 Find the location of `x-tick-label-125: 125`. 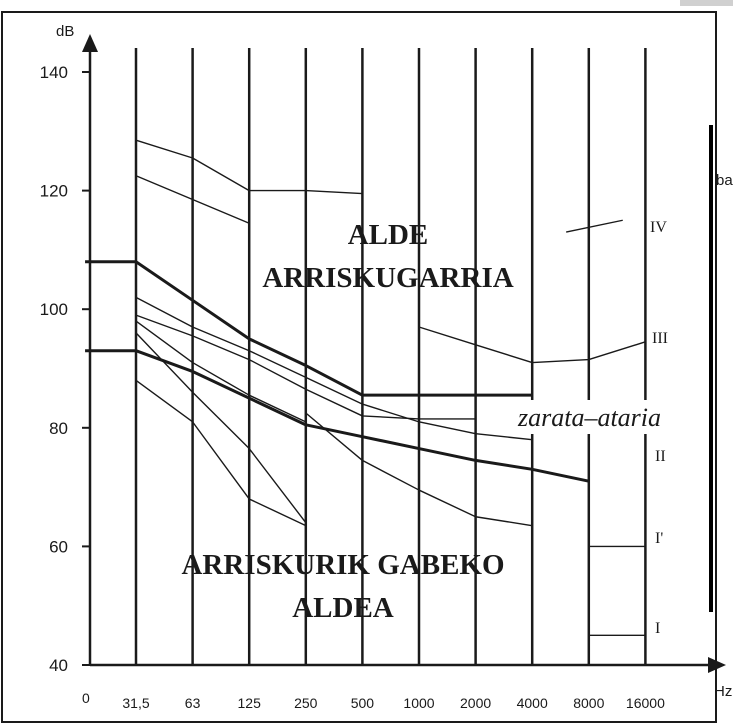

x-tick-label-125: 125 is located at coordinates (250, 703).